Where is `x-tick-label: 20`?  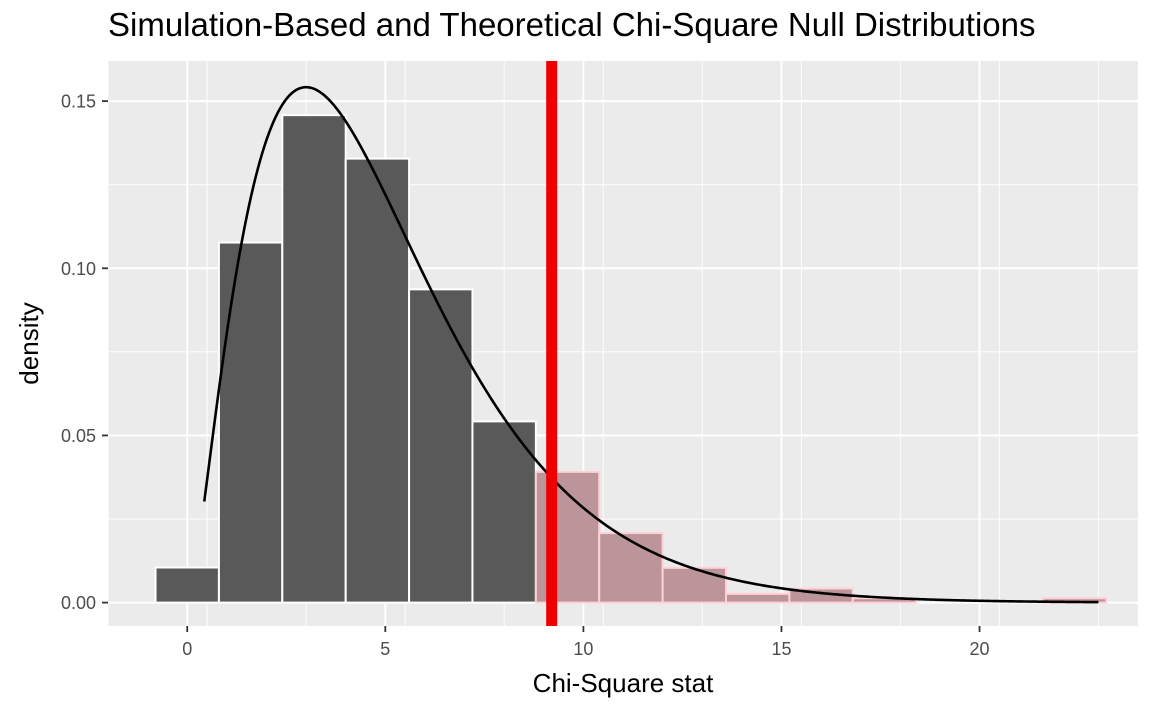
x-tick-label: 20 is located at coordinates (980, 649).